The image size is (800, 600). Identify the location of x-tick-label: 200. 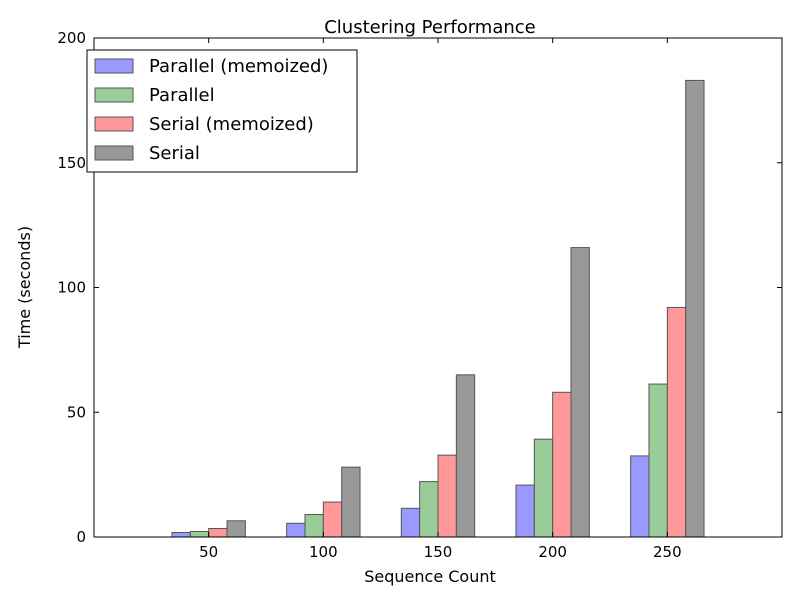
(552, 552).